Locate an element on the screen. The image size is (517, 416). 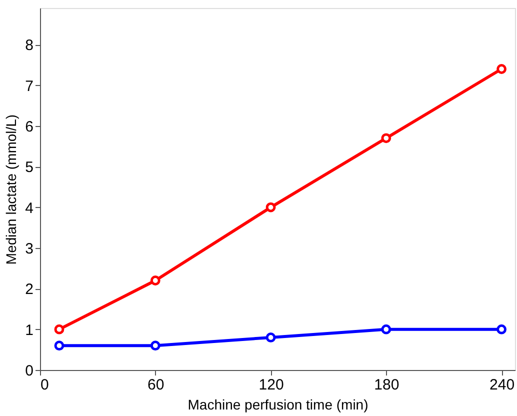
x-tick-label: 120 is located at coordinates (271, 385).